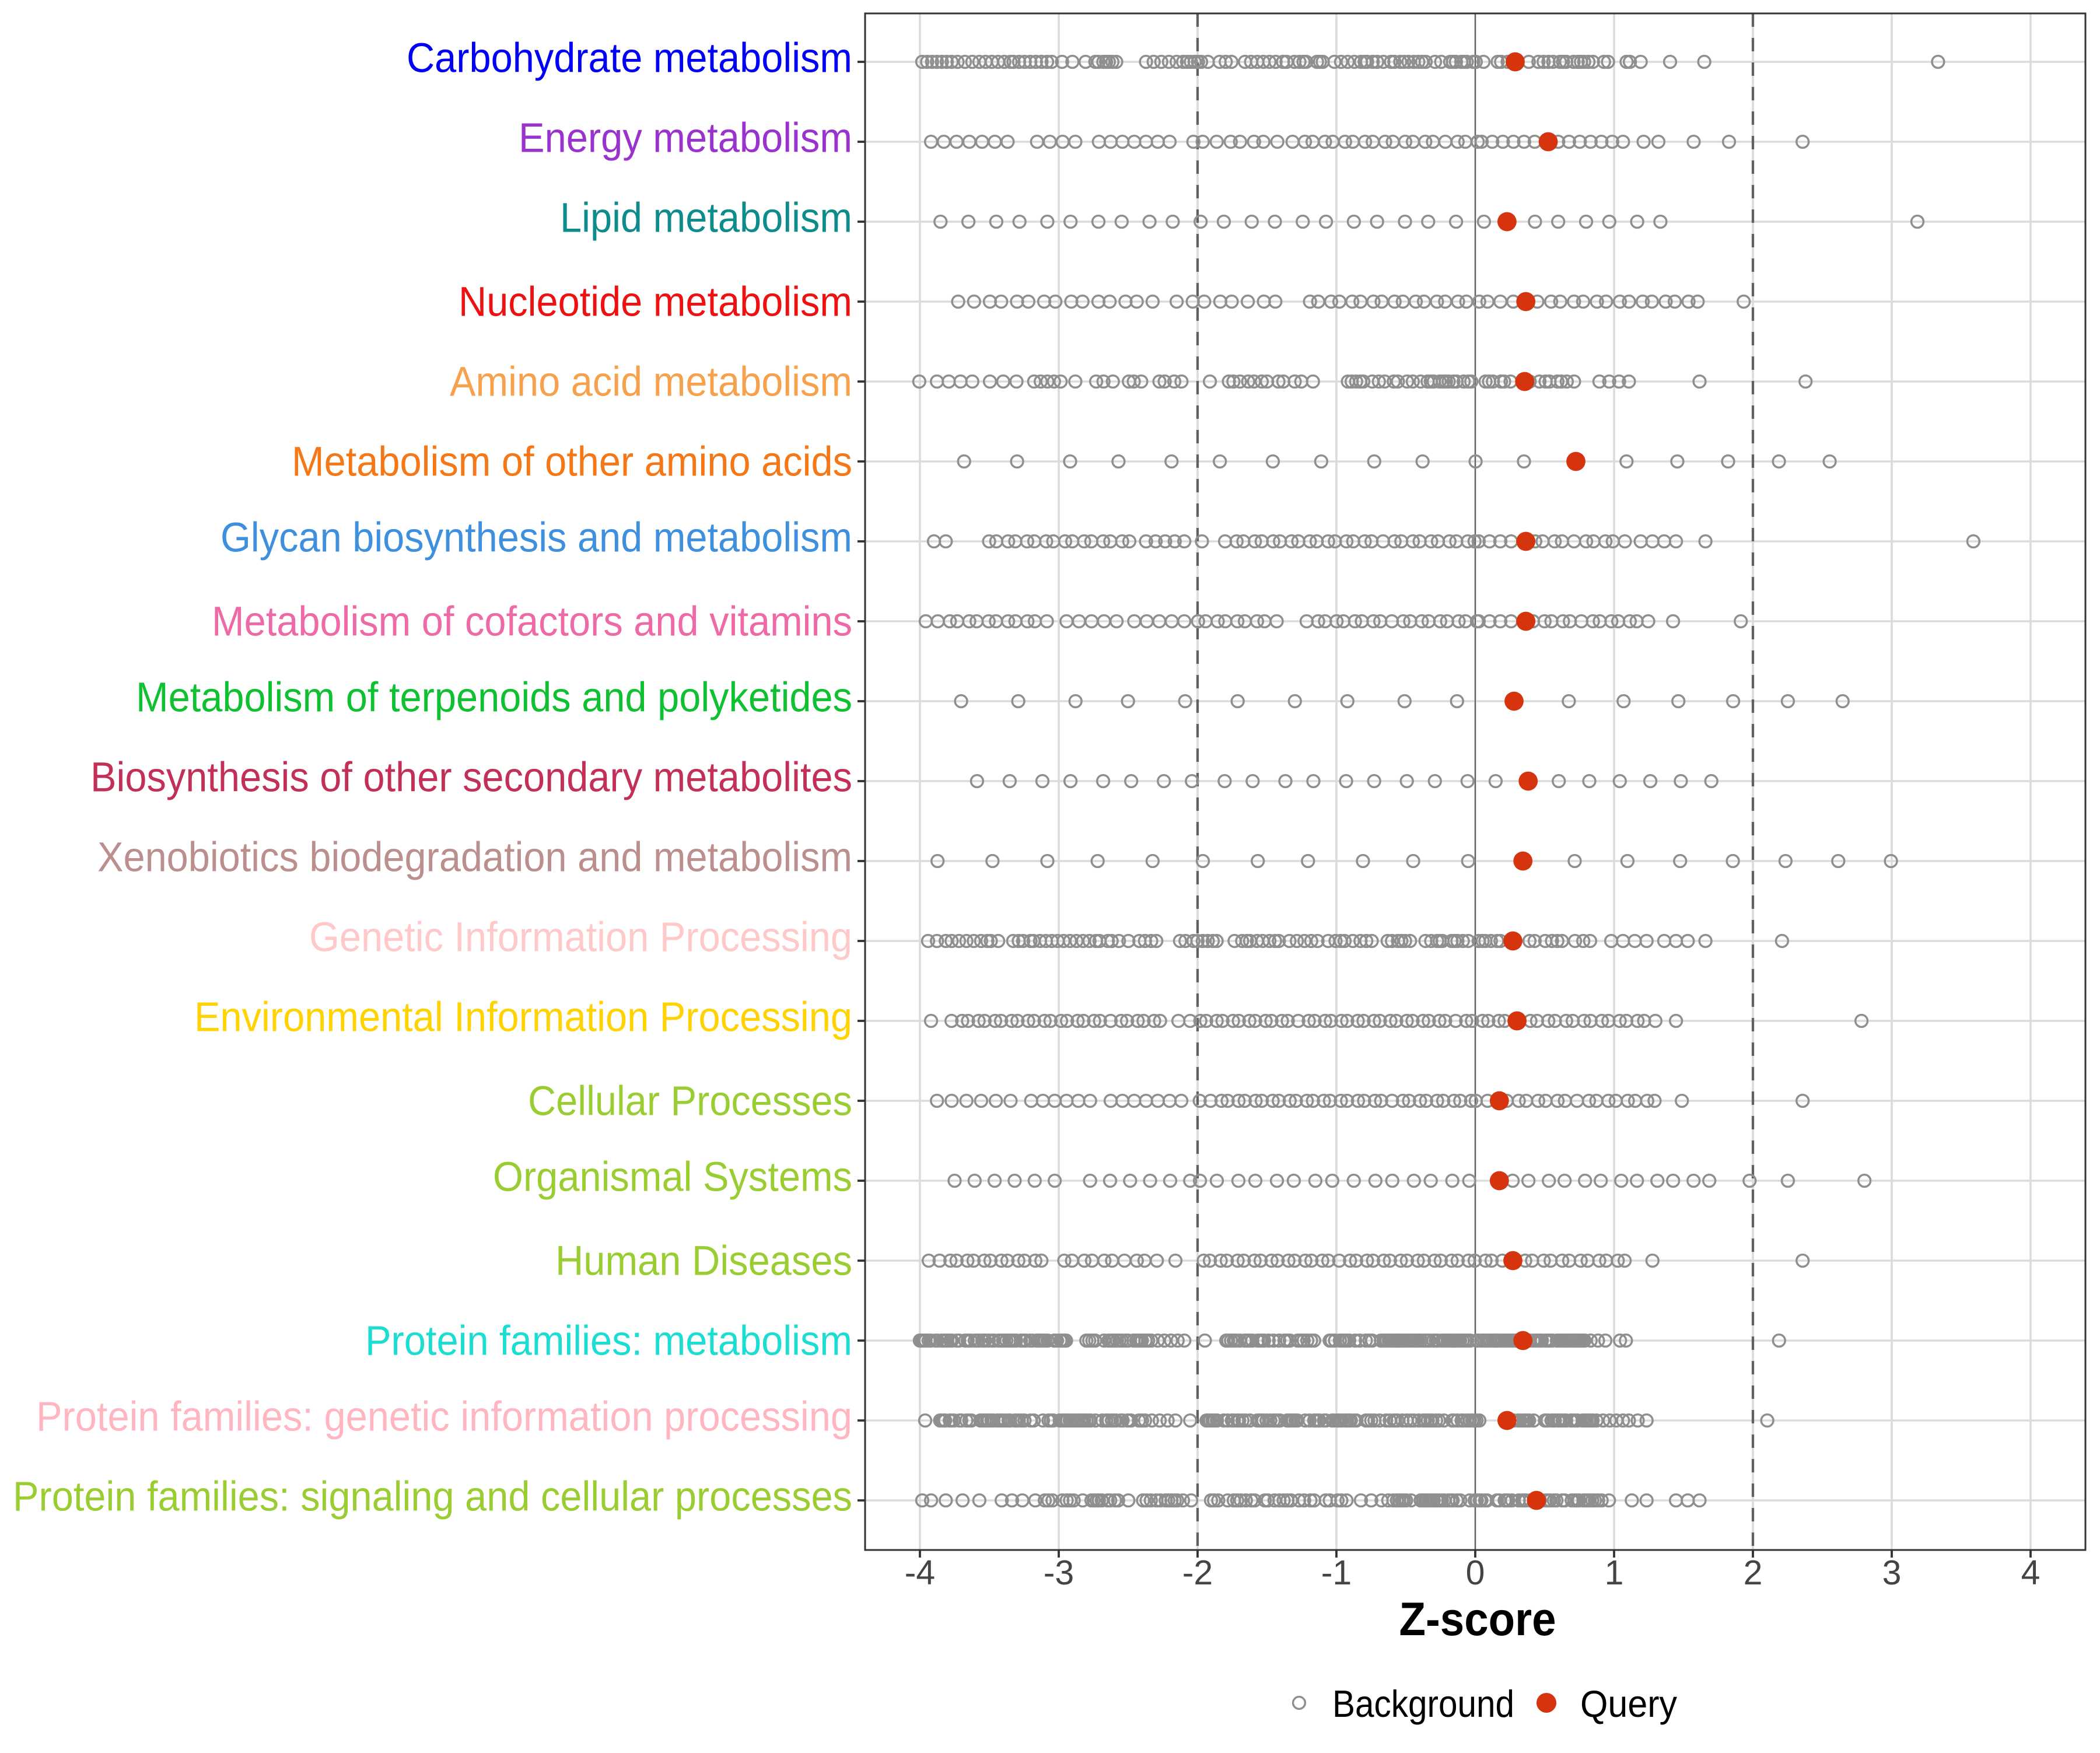 The width and height of the screenshot is (2100, 1753). Describe the element at coordinates (536, 538) in the screenshot. I see `svg-text:Glycan biosynthesis and metabo: Glycan biosynthesis and metabolism` at that location.